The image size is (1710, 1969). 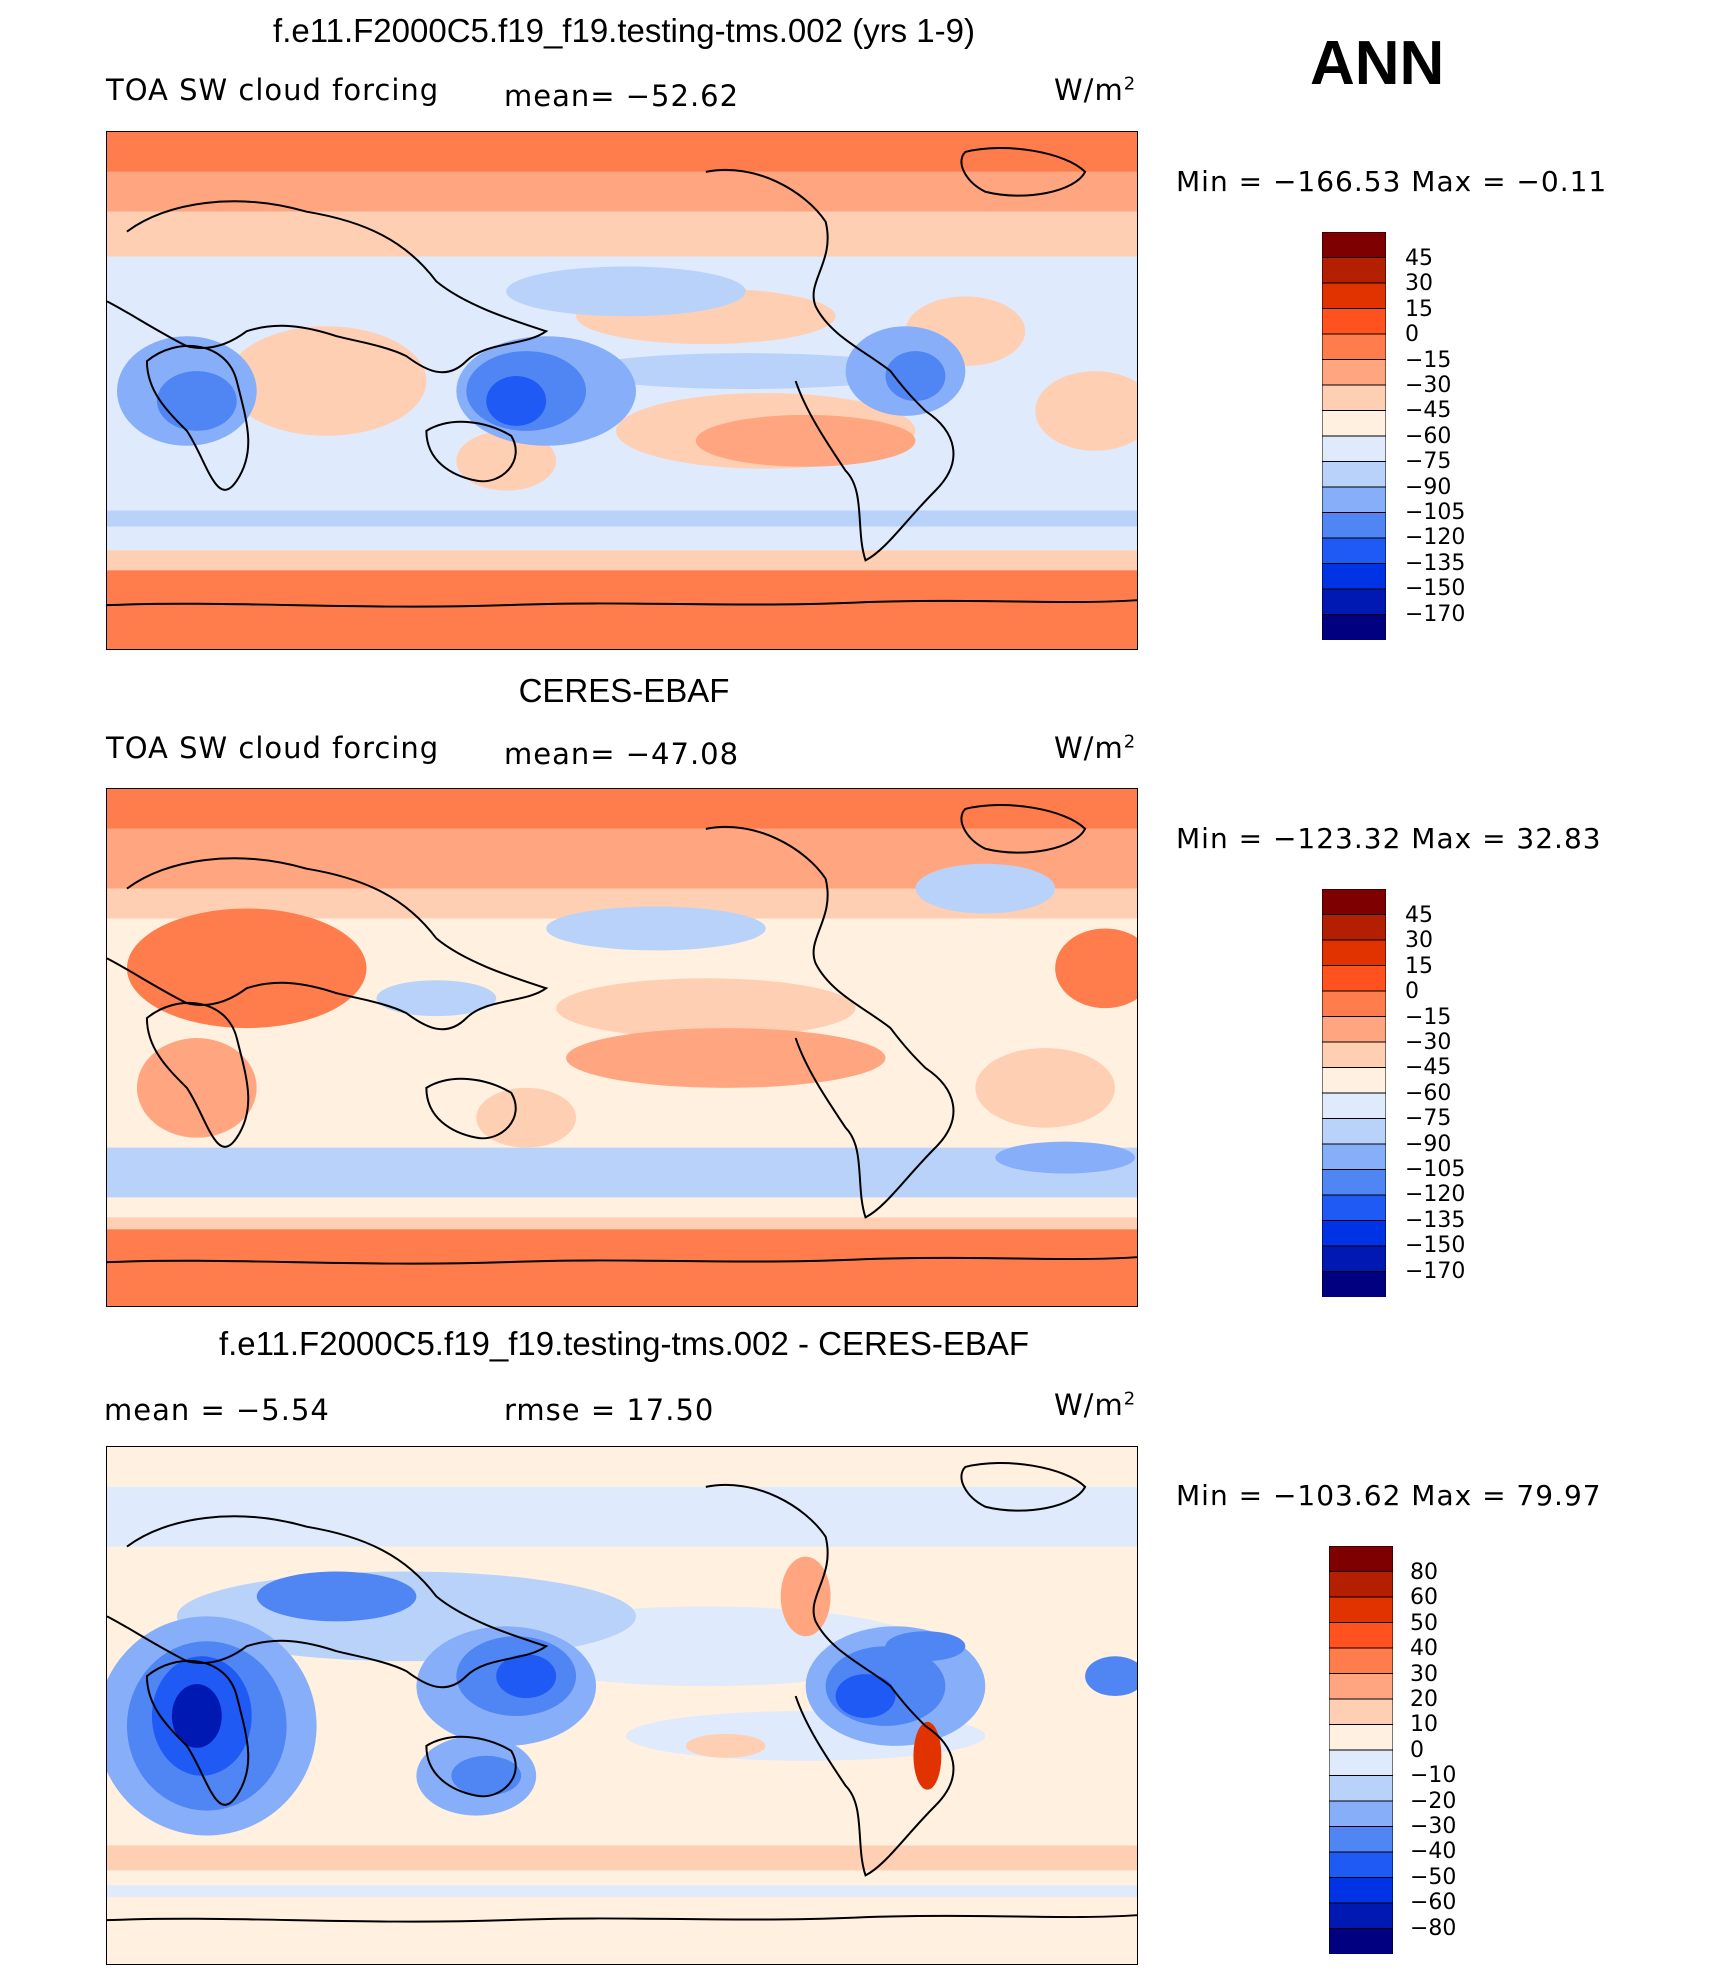 I want to click on cb2-label: 30, so click(x=1419, y=941).